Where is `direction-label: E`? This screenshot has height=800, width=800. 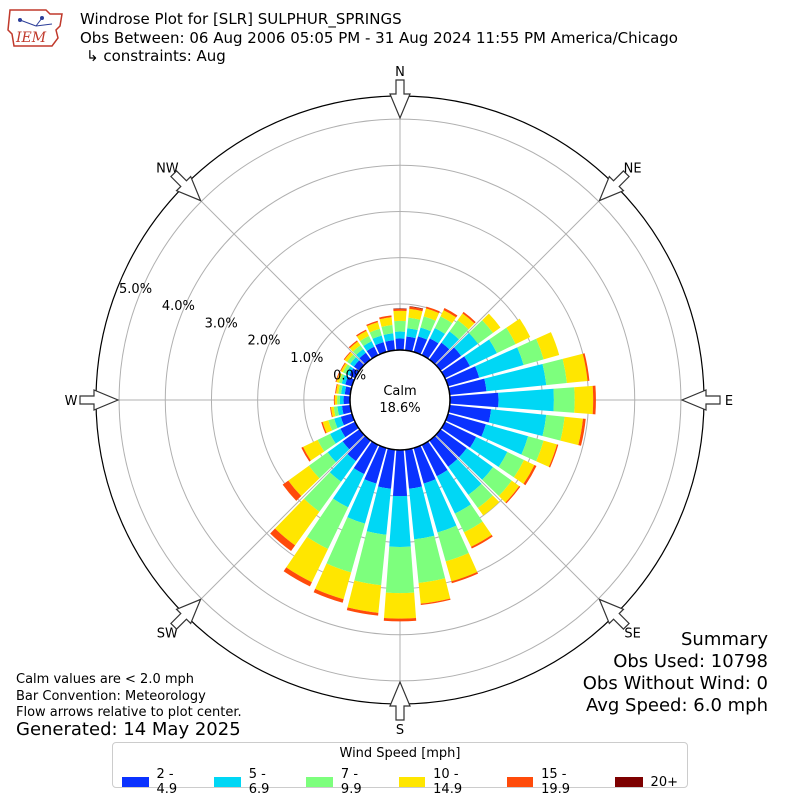
direction-label: E is located at coordinates (729, 401).